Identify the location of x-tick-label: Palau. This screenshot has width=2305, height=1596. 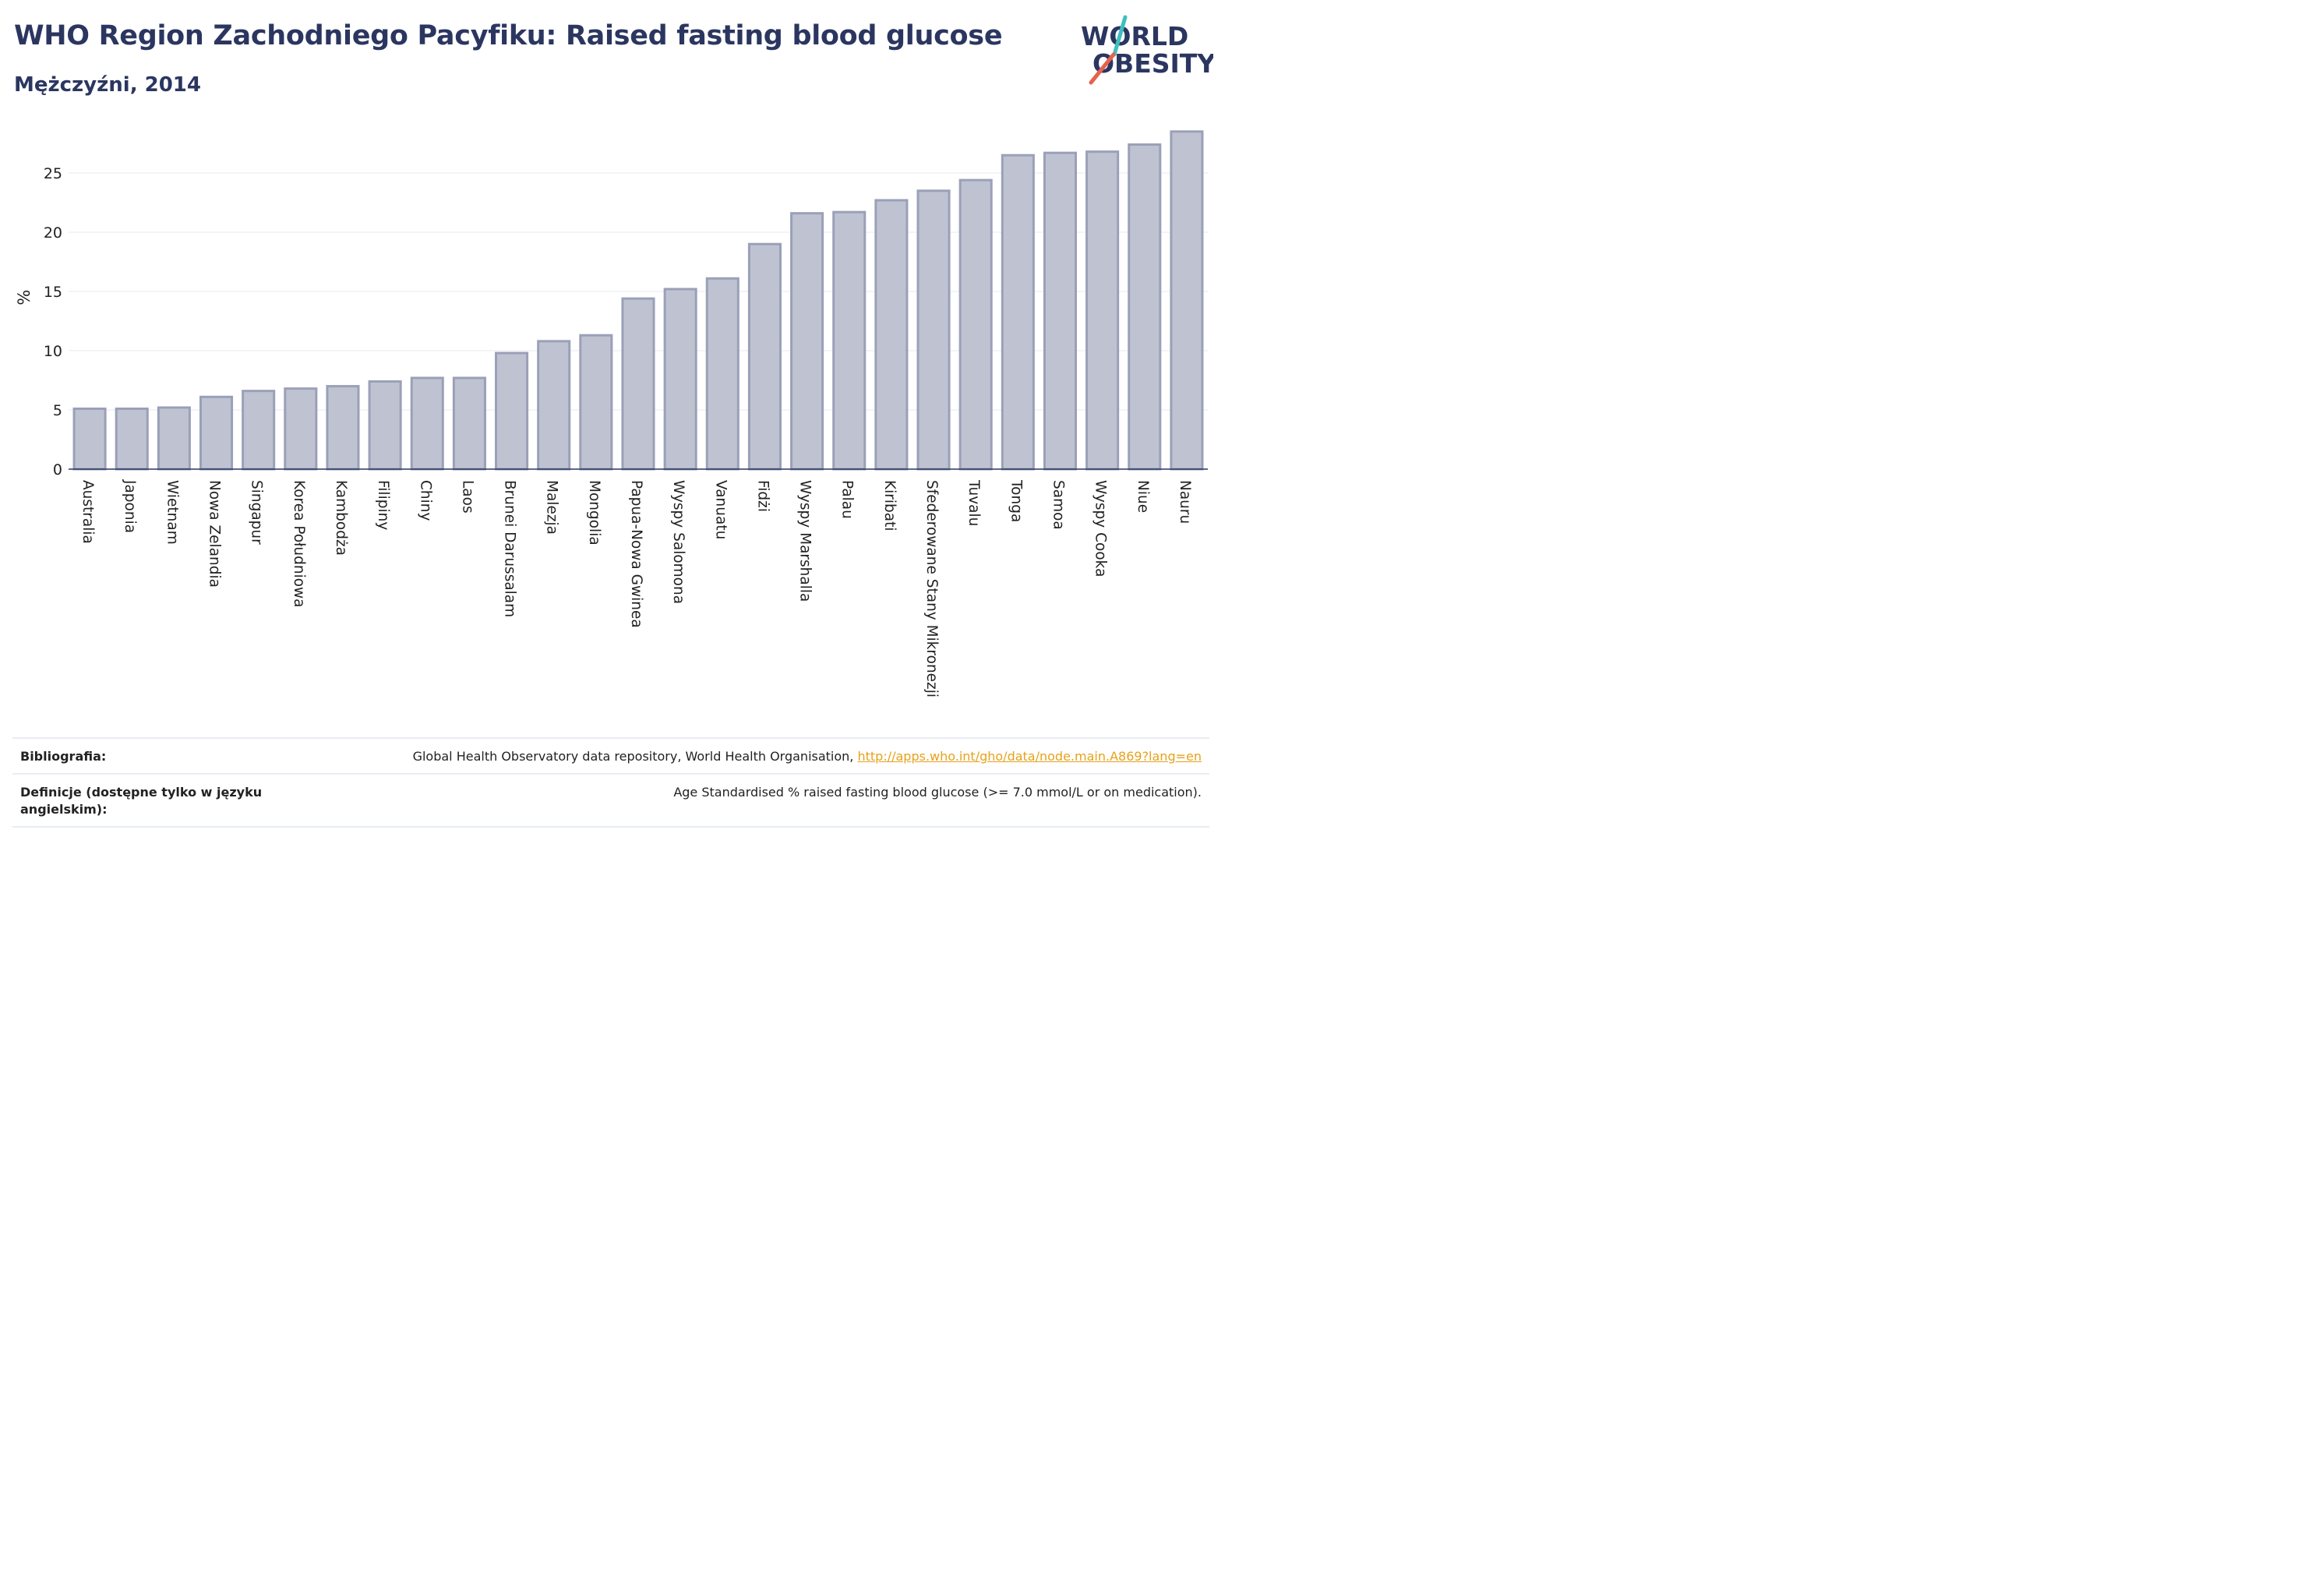
(847, 499).